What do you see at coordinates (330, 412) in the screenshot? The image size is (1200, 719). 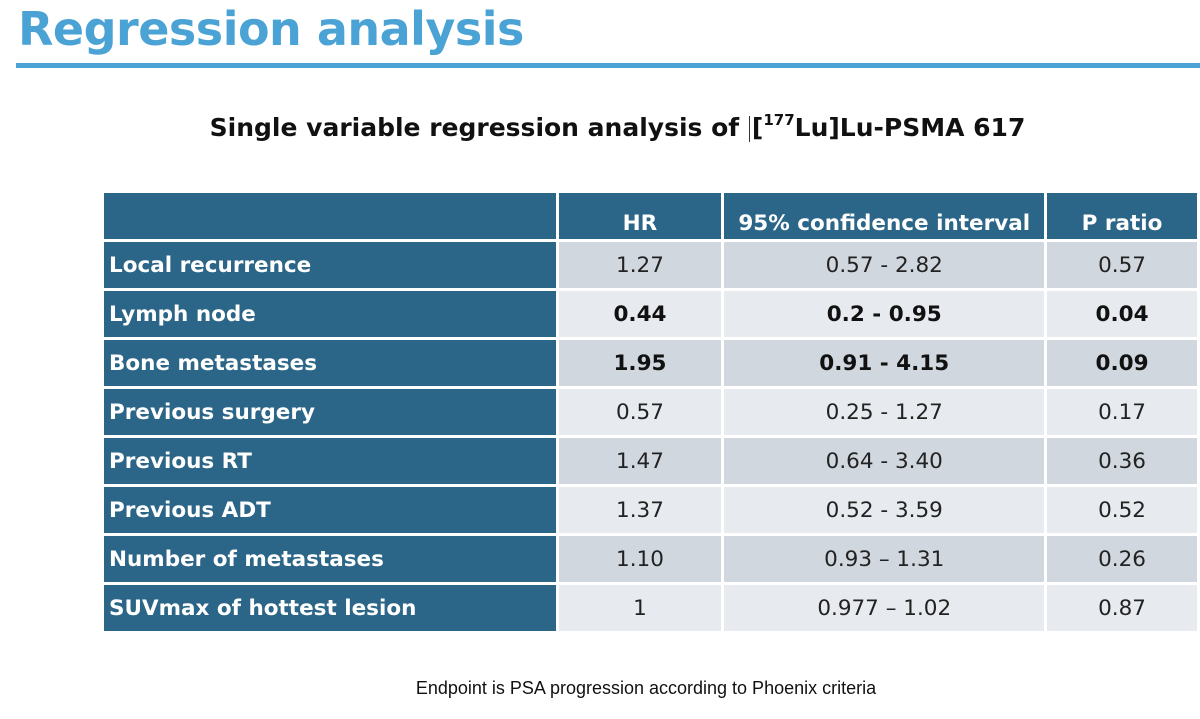 I see `row-label: Previous surgery` at bounding box center [330, 412].